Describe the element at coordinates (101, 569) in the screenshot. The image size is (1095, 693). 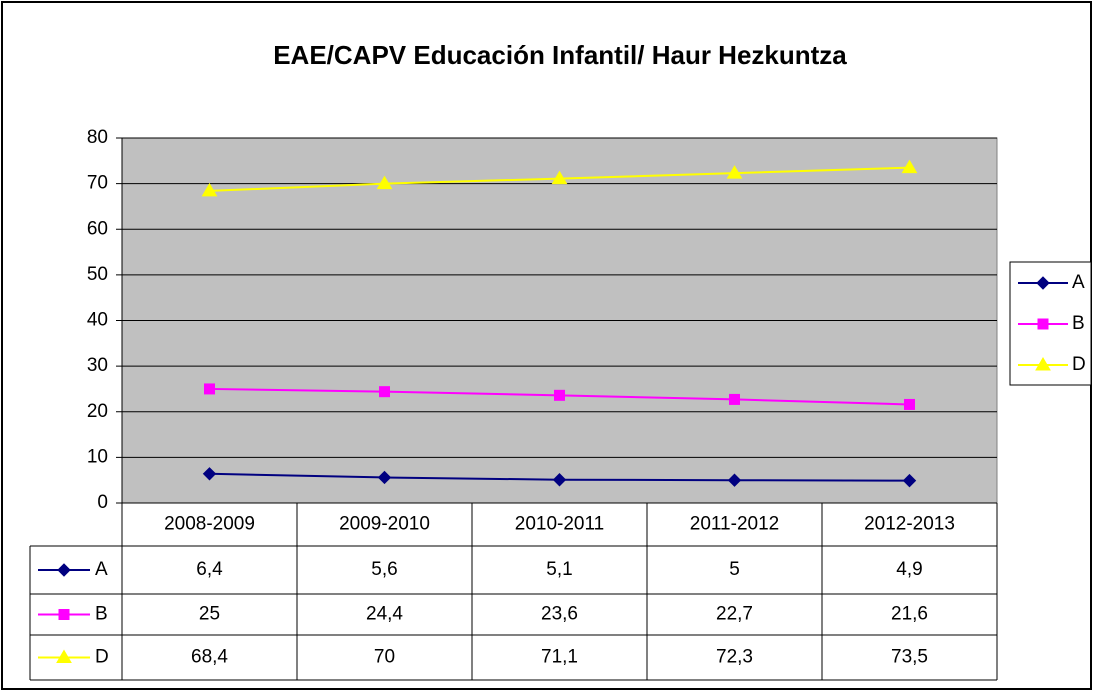
I see `table-row-label: A` at that location.